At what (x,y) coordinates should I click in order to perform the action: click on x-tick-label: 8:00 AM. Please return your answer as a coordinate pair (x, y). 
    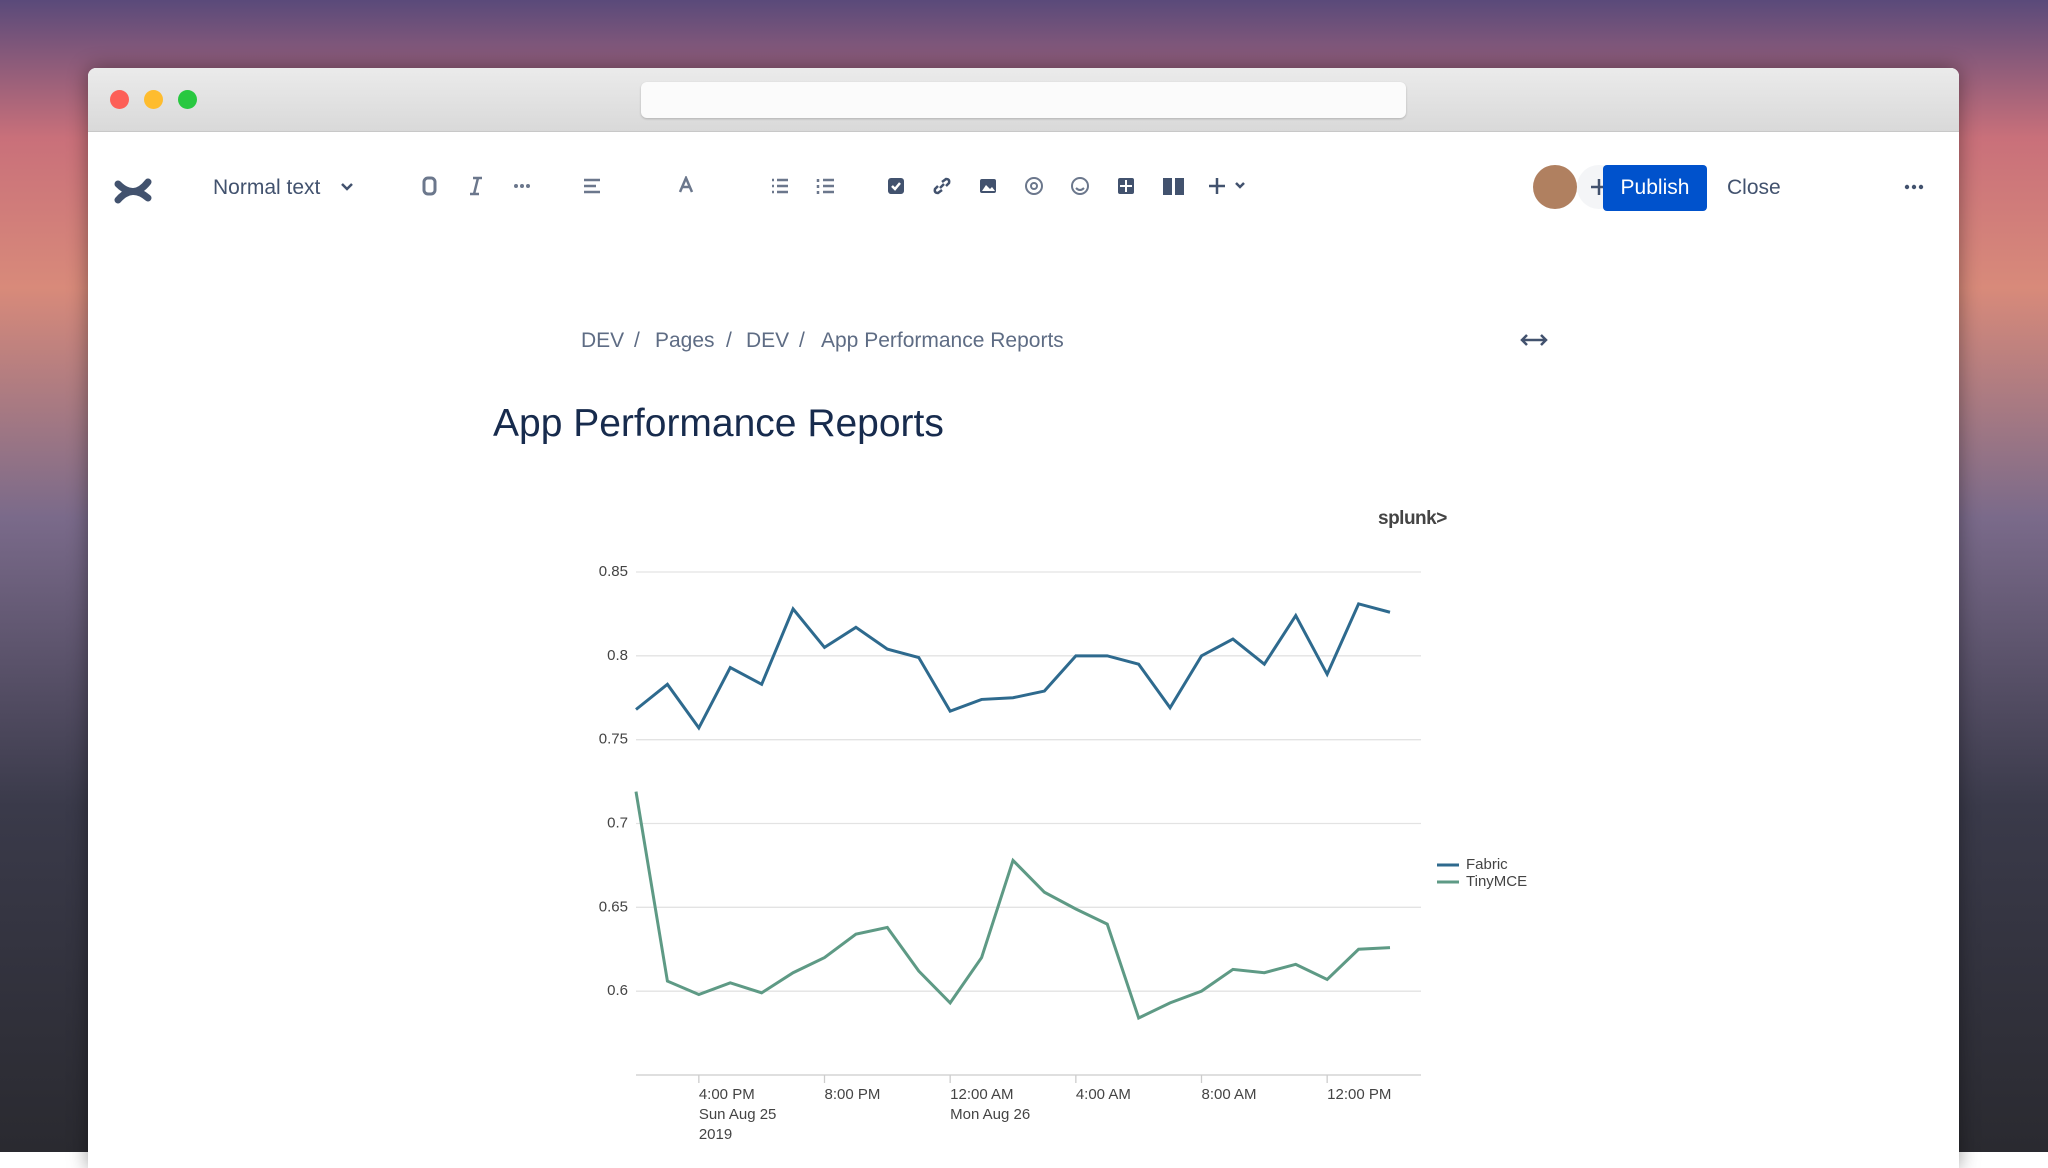
    Looking at the image, I should click on (1229, 1095).